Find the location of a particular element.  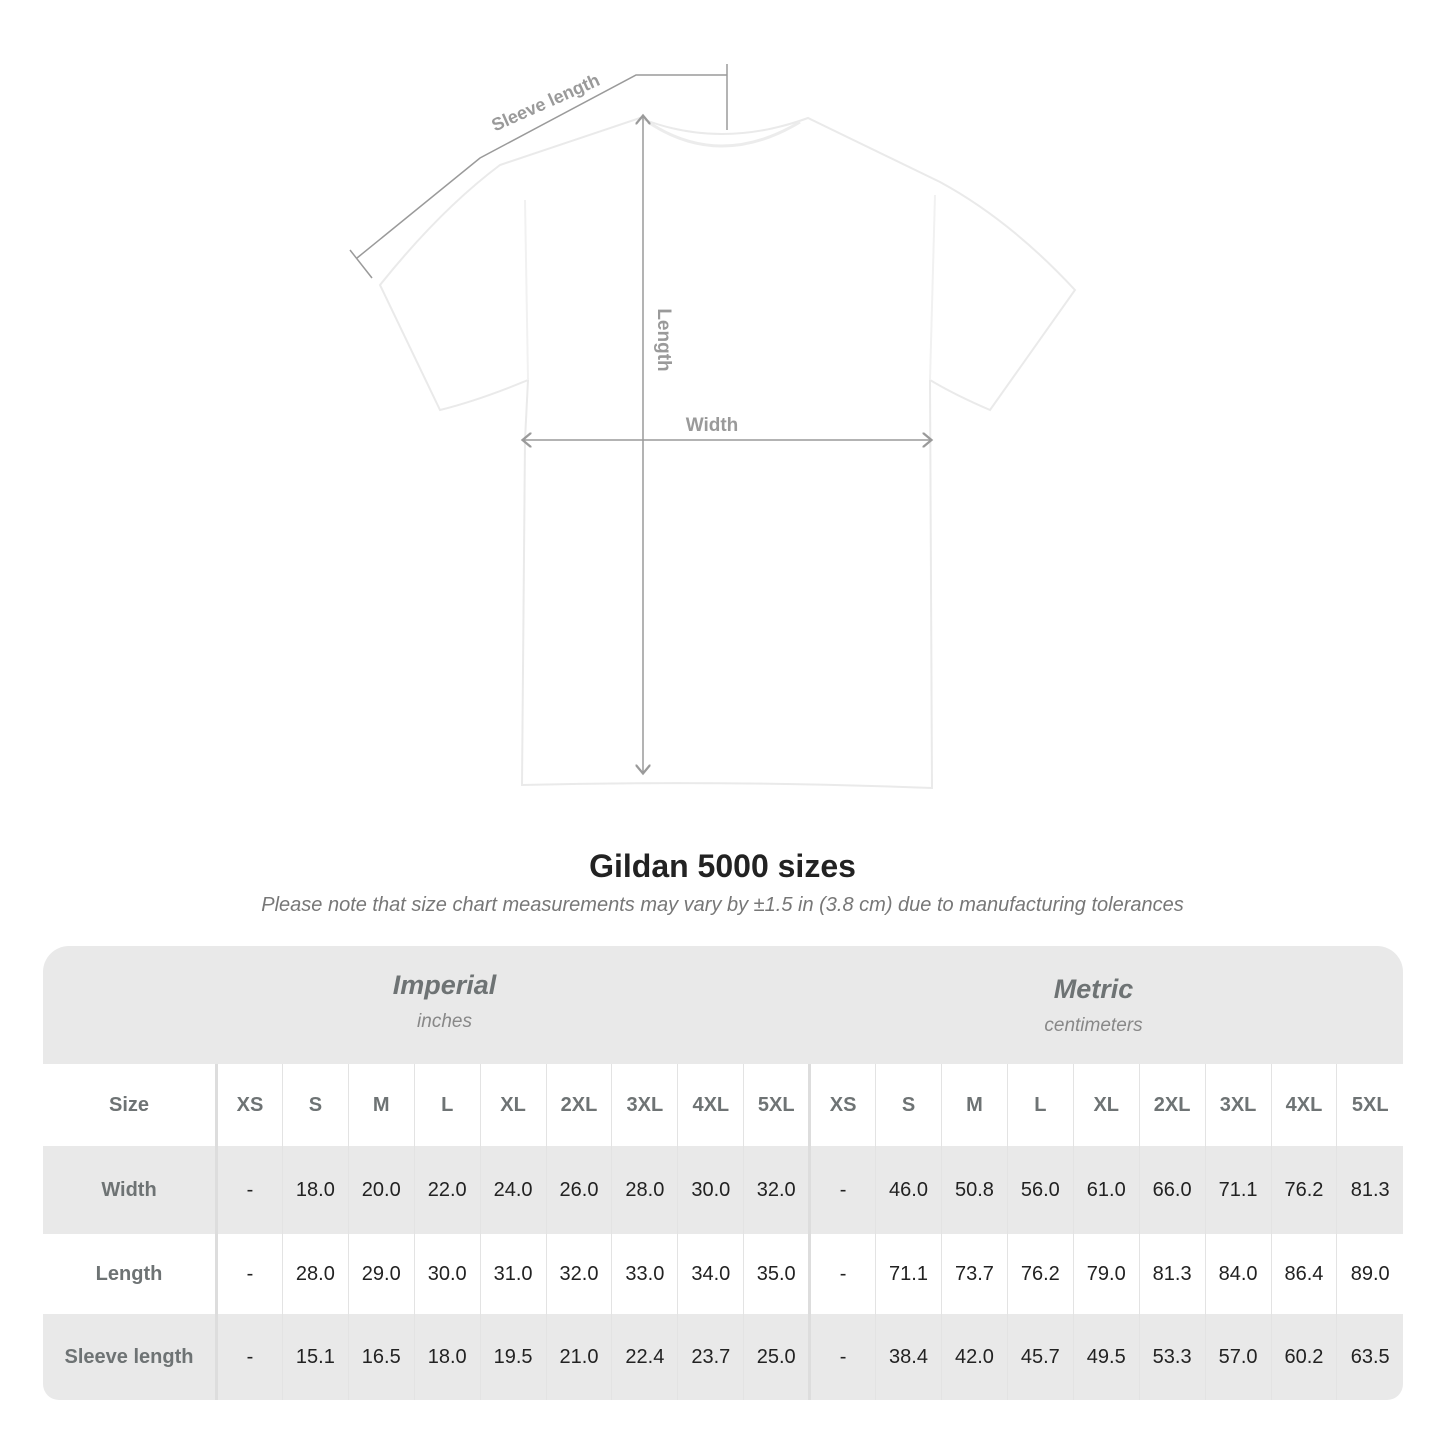

imperial-value-cell: 19.5 is located at coordinates (513, 1357).